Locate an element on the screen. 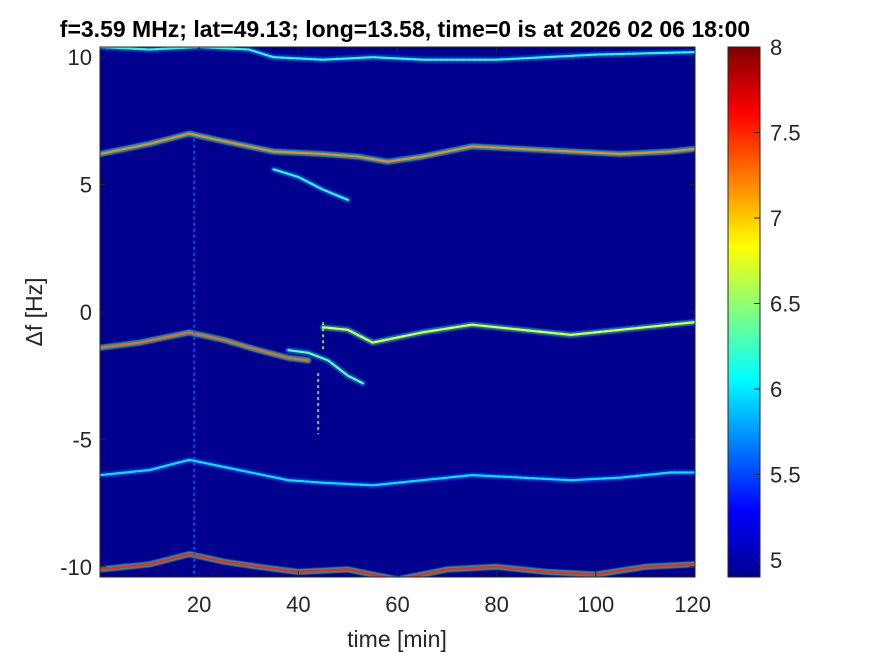 The width and height of the screenshot is (875, 656). y-axis-label: Δf [Hz] is located at coordinates (34, 311).